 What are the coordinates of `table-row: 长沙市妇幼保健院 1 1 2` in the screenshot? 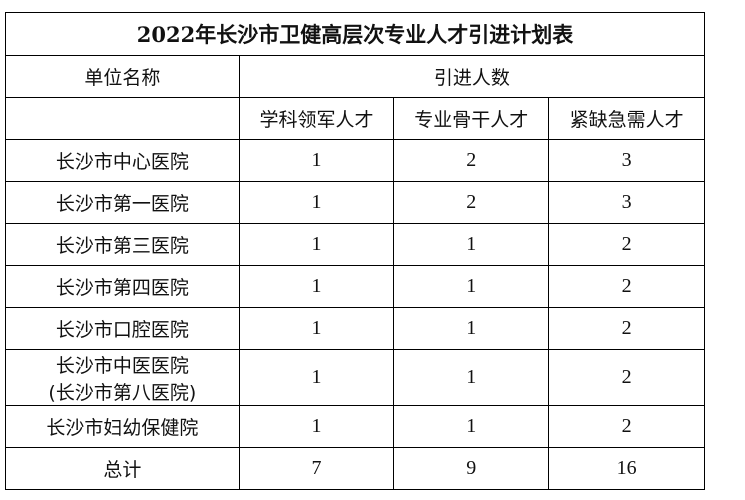 It's located at (355, 426).